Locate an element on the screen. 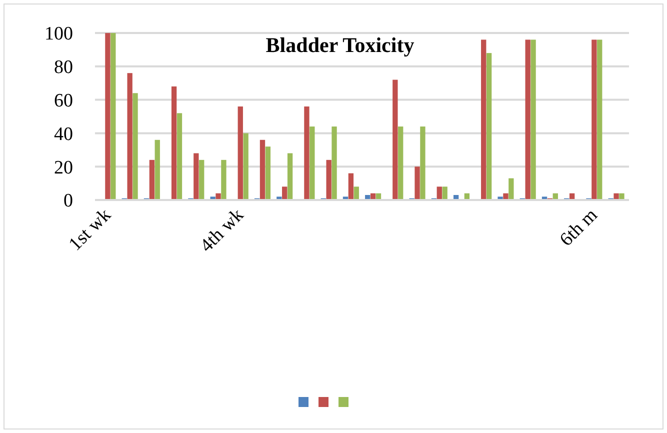 The width and height of the screenshot is (667, 433). y-tick-label: 100 is located at coordinates (58, 34).